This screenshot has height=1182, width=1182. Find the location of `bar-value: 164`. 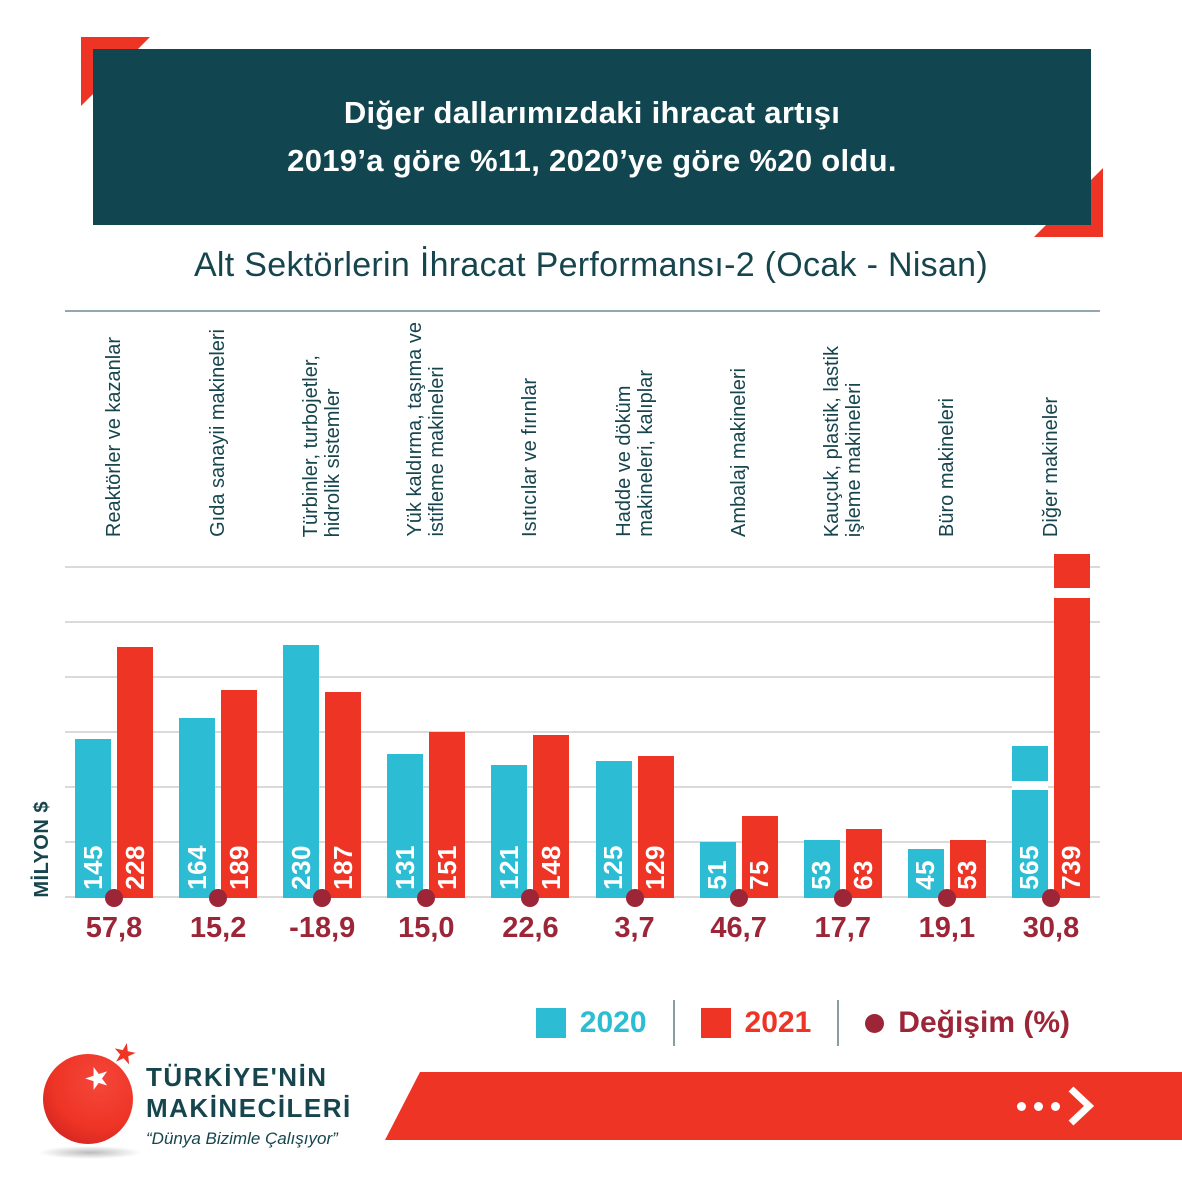

bar-value: 164 is located at coordinates (196, 867).